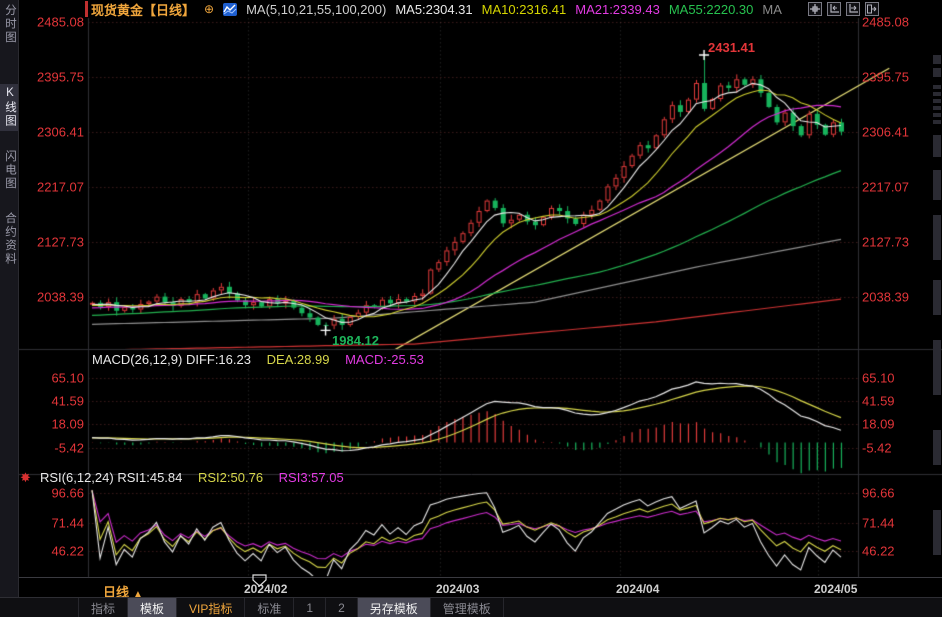 This screenshot has width=942, height=617. What do you see at coordinates (342, 607) in the screenshot?
I see `tab-2: 2` at bounding box center [342, 607].